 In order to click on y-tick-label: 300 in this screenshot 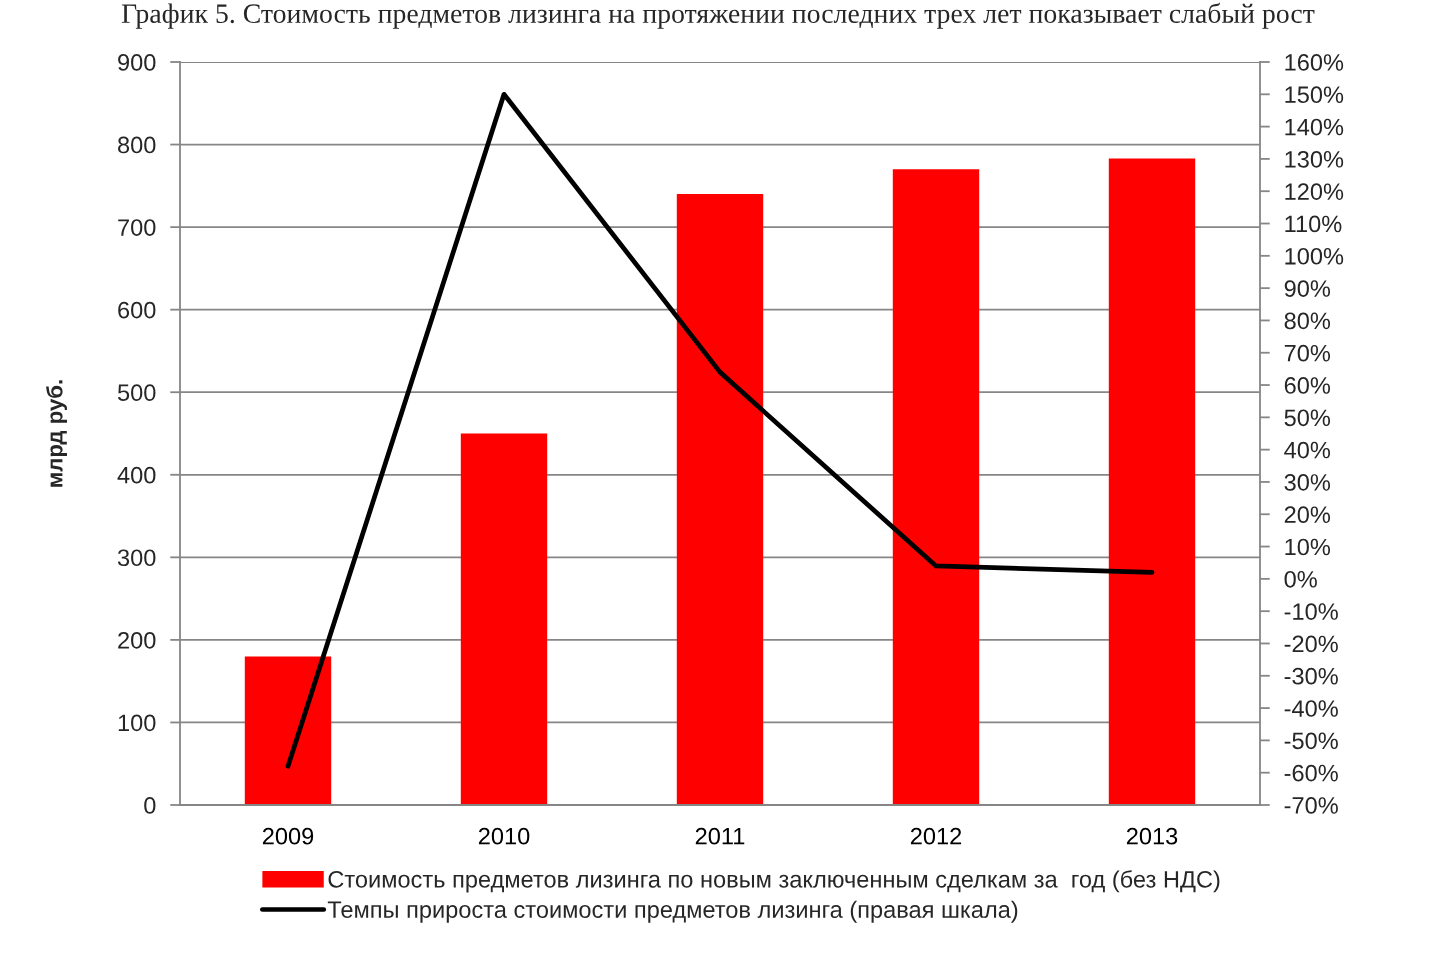, I will do `click(136, 558)`.